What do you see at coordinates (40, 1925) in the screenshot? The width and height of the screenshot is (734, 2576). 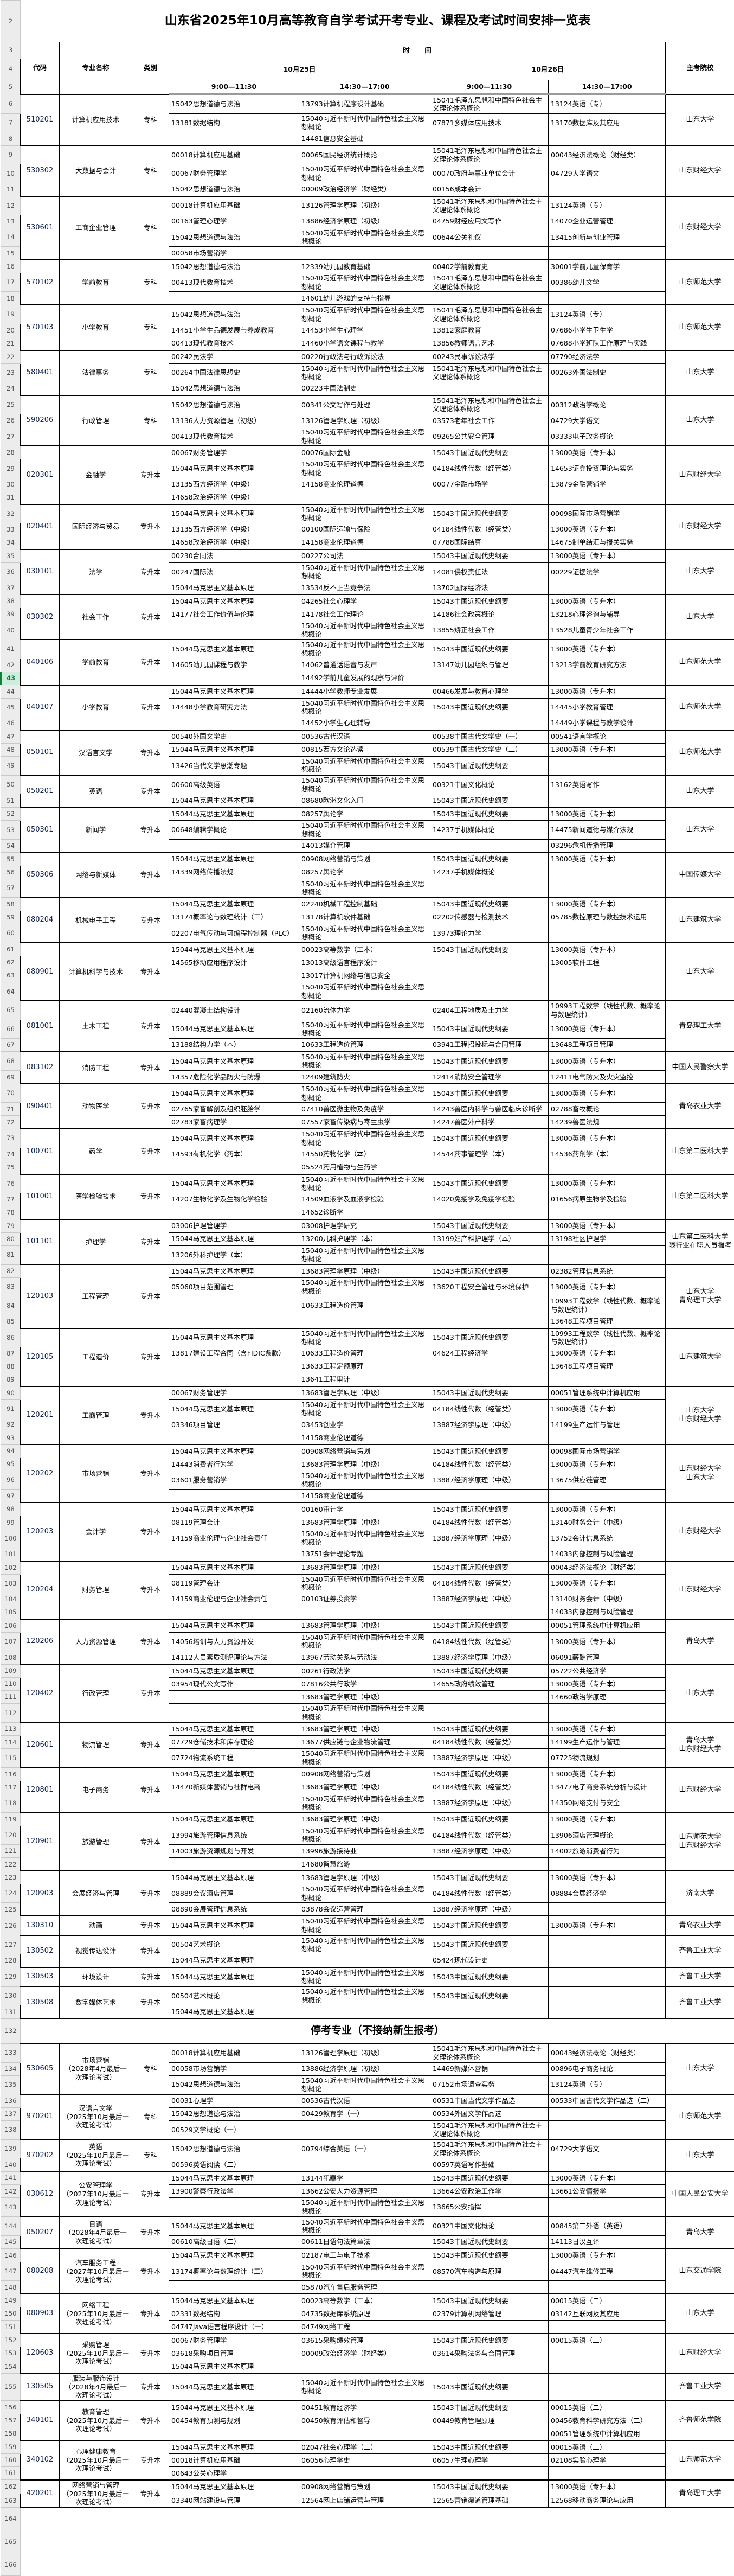 I see `major-code-cell: 130310` at bounding box center [40, 1925].